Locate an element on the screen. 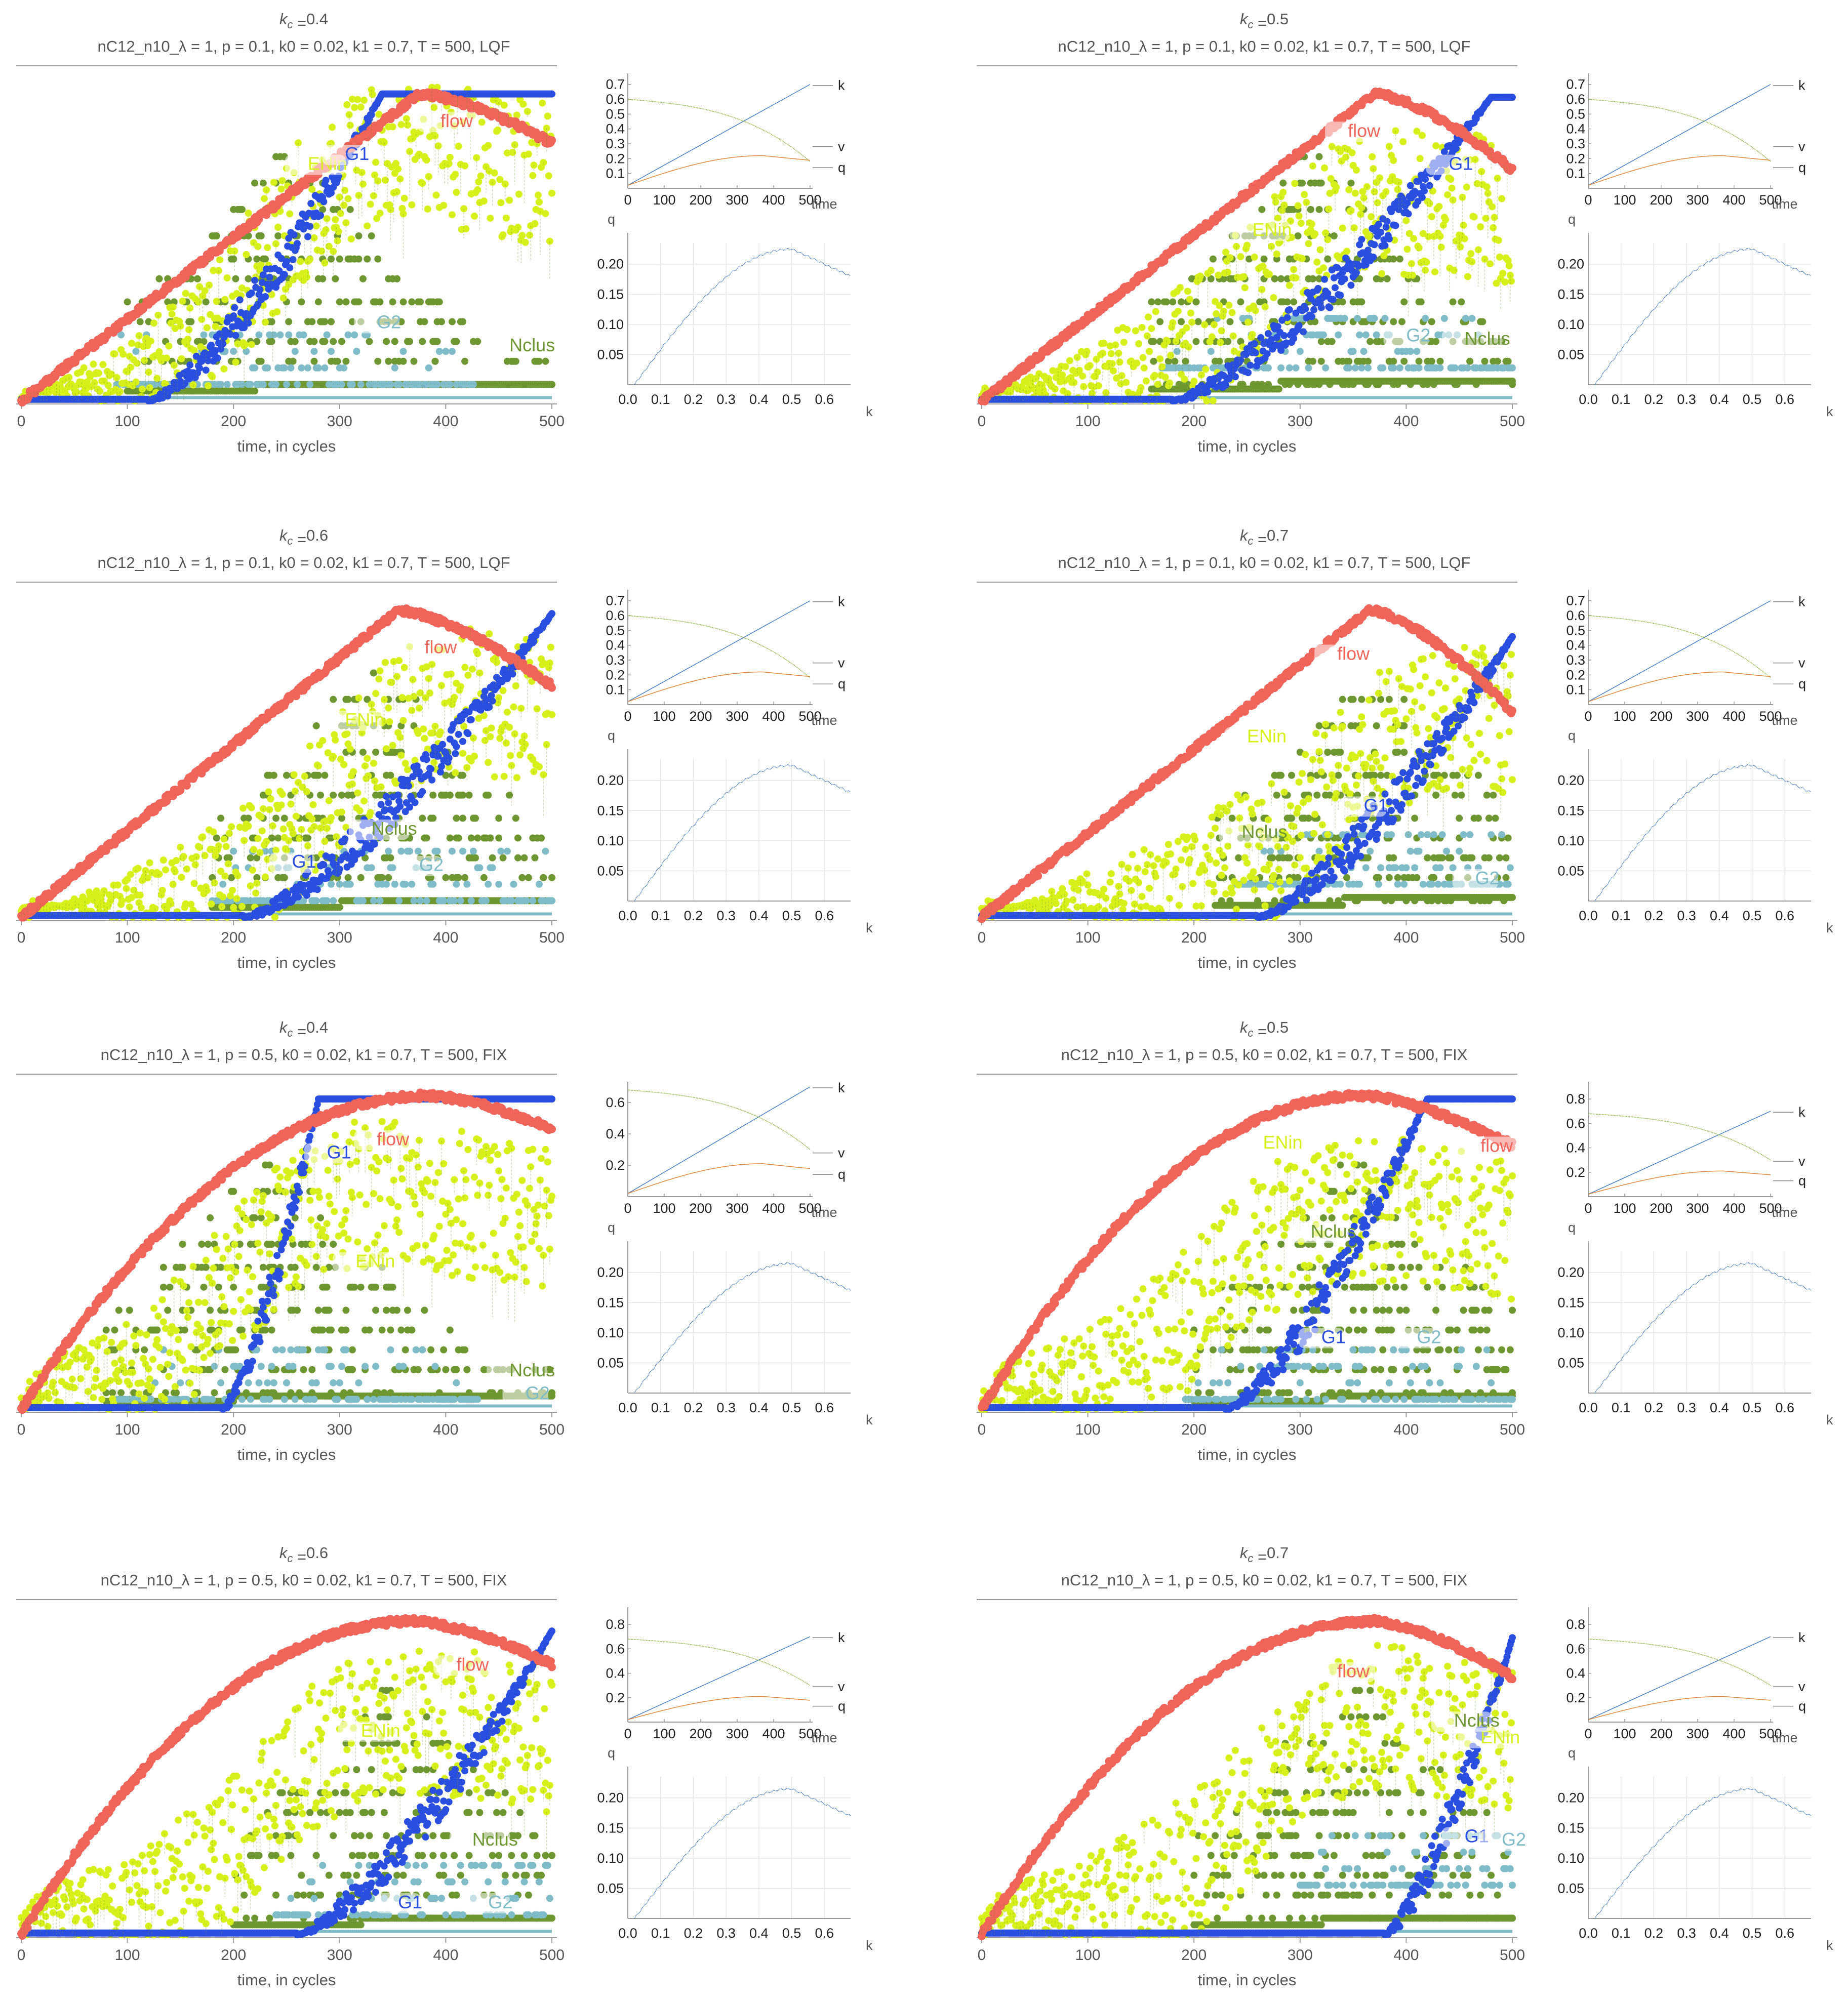 This screenshot has height=2002, width=1848. panel-title: kc =0.6 is located at coordinates (303, 537).